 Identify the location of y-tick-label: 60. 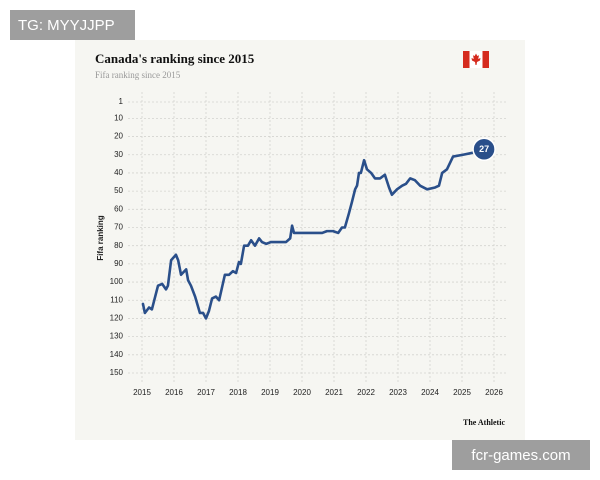
(118, 208).